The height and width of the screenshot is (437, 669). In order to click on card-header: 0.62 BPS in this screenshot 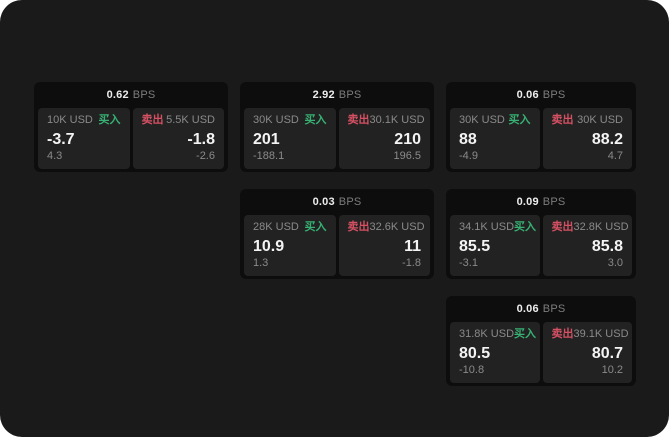, I will do `click(131, 95)`.